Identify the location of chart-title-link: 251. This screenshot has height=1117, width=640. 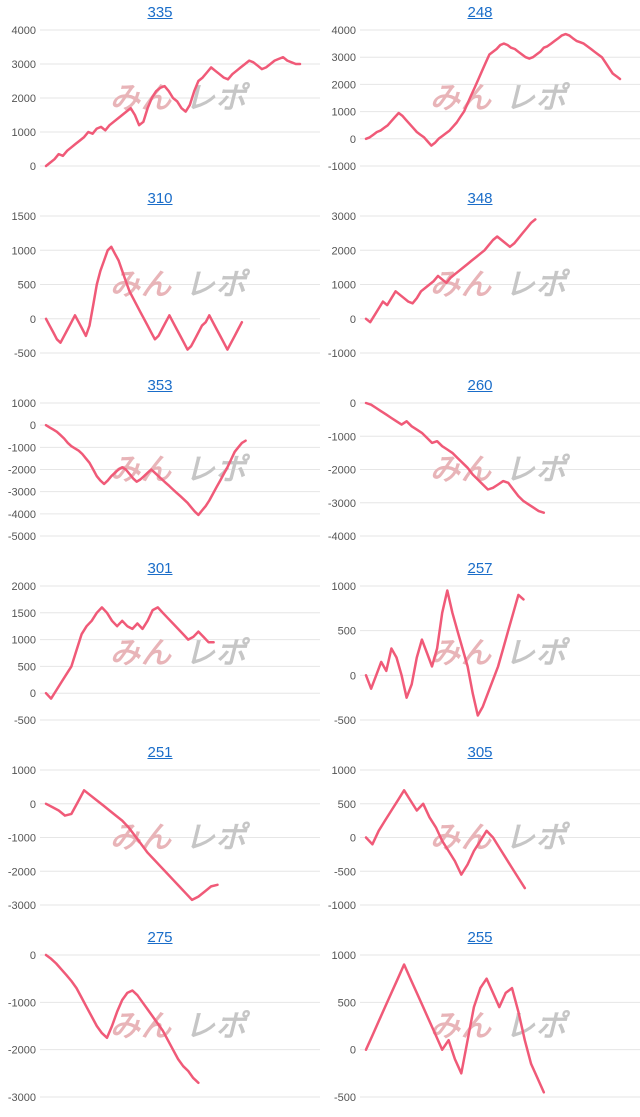
(160, 752).